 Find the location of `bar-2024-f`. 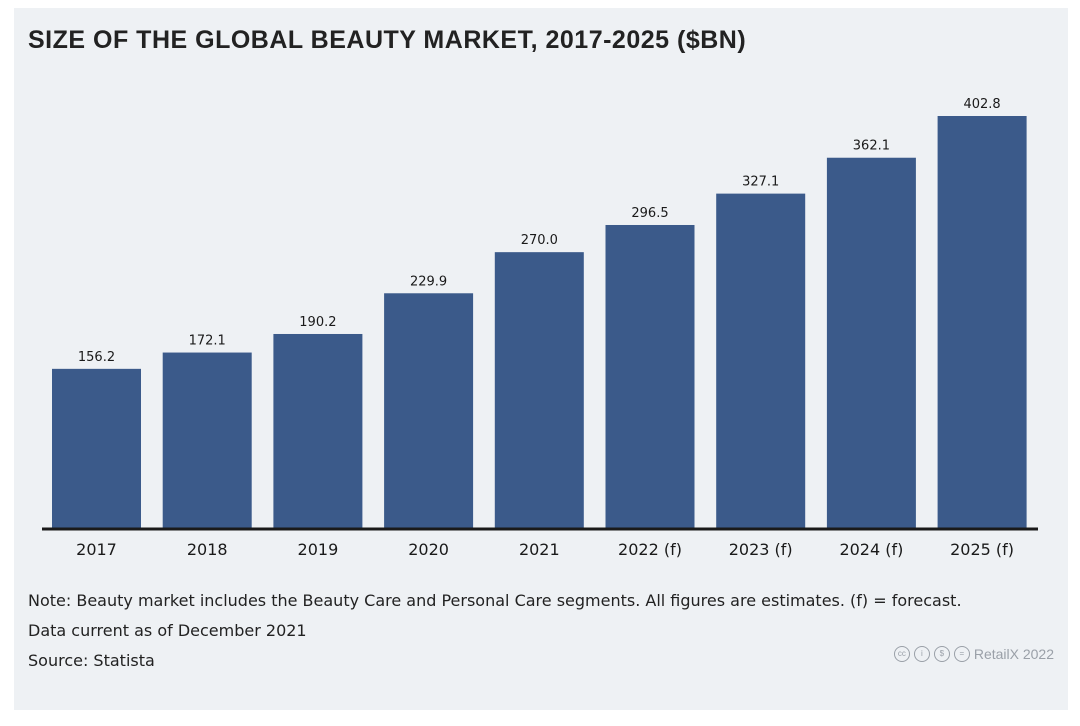

bar-2024-f is located at coordinates (871, 343).